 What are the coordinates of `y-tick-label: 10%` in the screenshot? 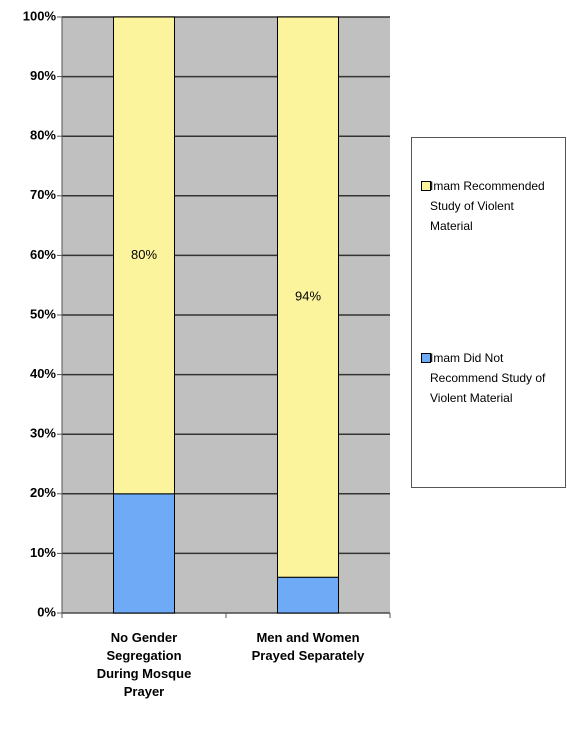 It's located at (43, 552).